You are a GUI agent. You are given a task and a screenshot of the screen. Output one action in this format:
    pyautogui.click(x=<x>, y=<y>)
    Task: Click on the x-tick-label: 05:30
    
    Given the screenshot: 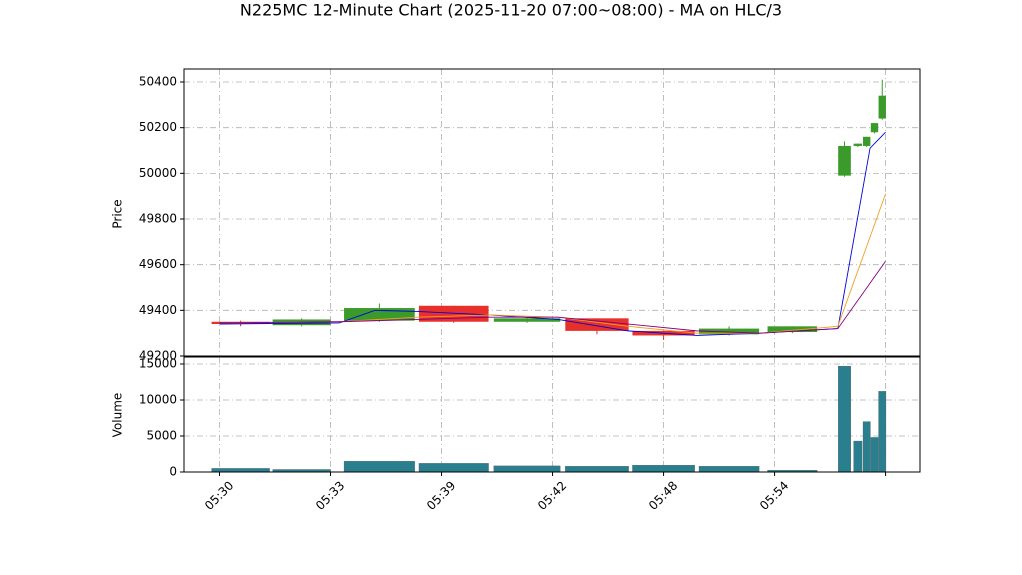 What is the action you would take?
    pyautogui.click(x=219, y=495)
    